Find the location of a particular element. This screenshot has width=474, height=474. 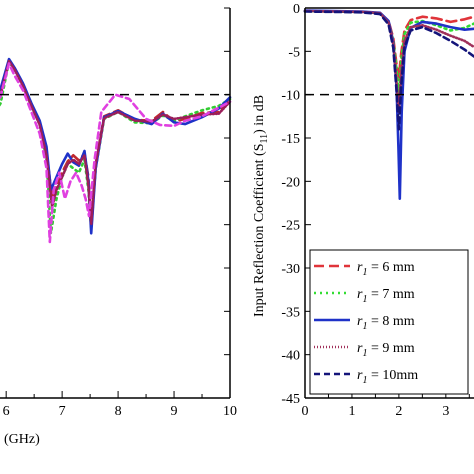

left-x-tick-label: 6 is located at coordinates (6, 411).